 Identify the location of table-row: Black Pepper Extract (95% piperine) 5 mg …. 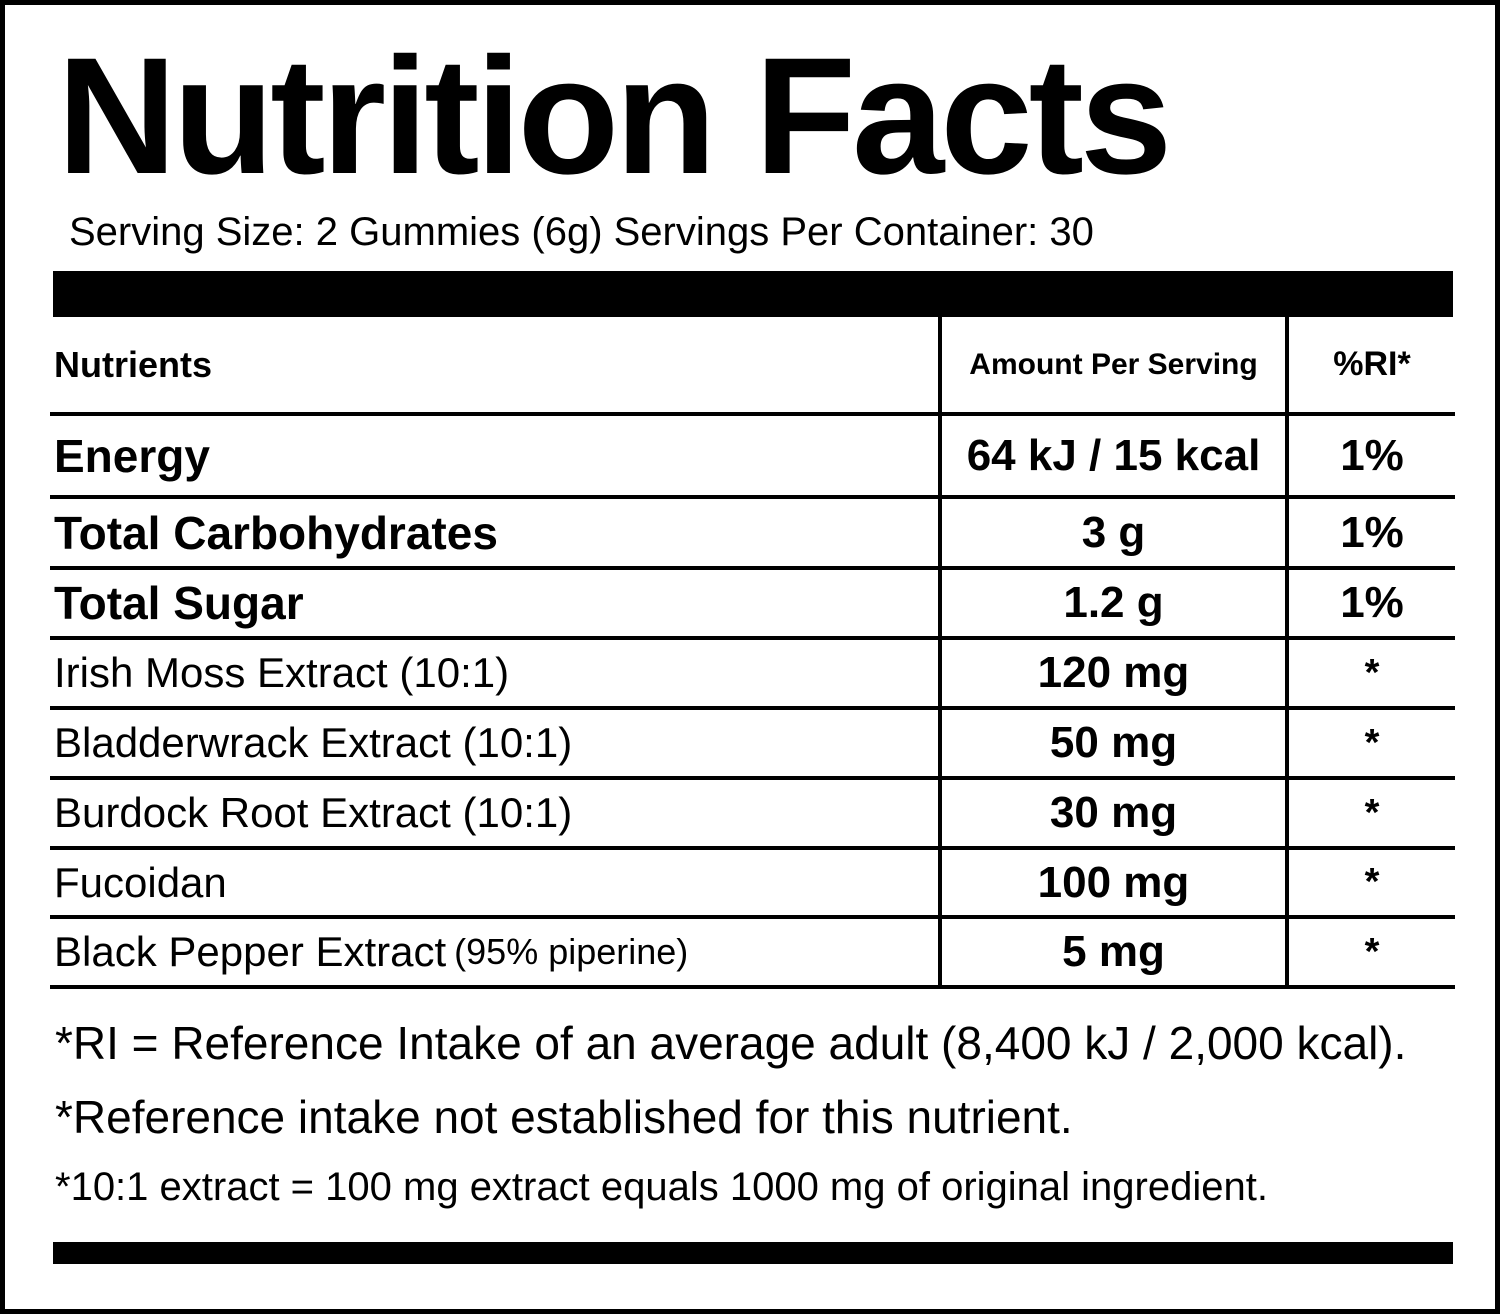
(752, 954).